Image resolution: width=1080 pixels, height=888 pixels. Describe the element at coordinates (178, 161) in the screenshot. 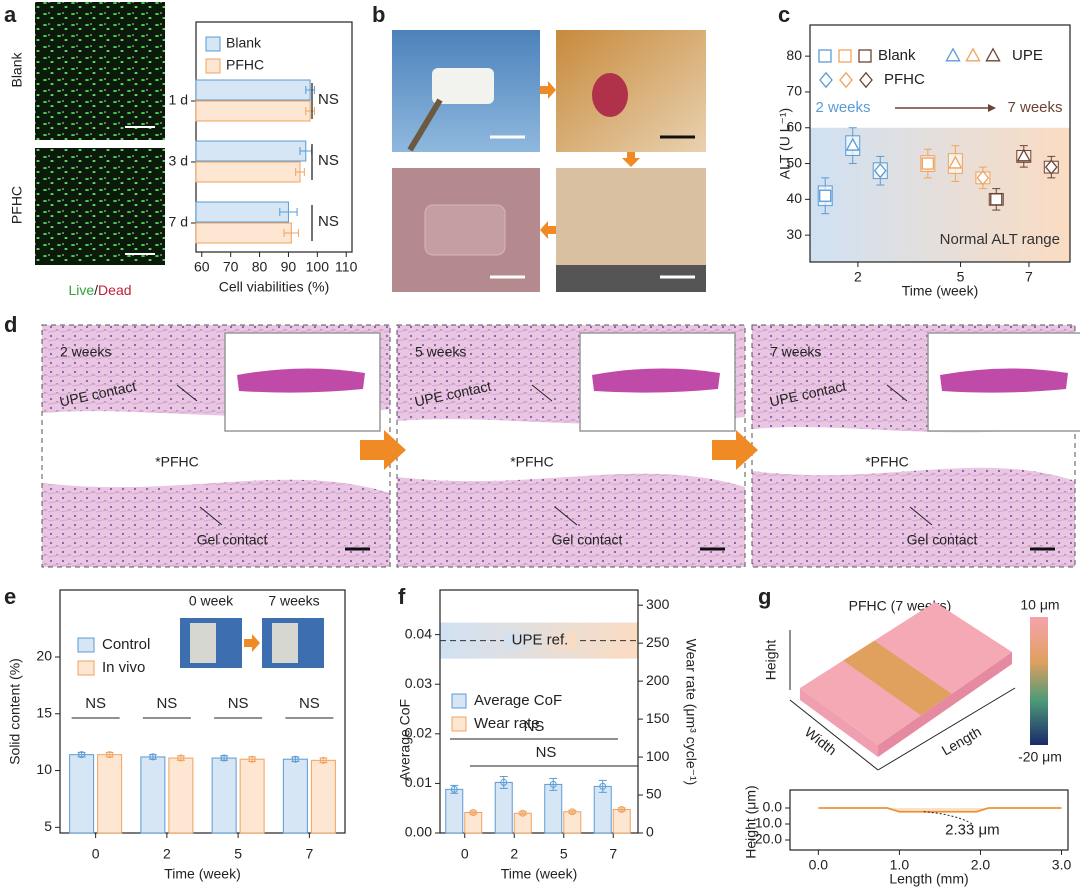

I see `y-tick-label: 3 d` at that location.